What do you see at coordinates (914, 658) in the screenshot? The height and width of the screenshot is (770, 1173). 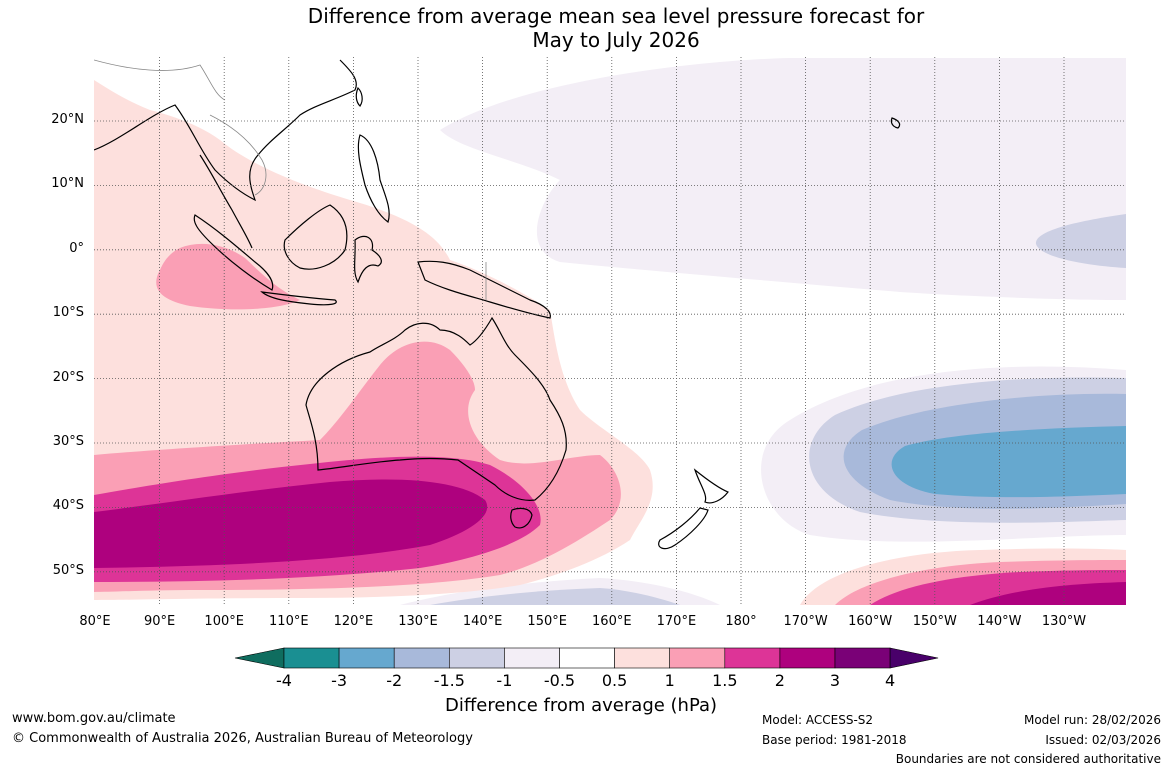 I see `colorbar-arrow-high` at bounding box center [914, 658].